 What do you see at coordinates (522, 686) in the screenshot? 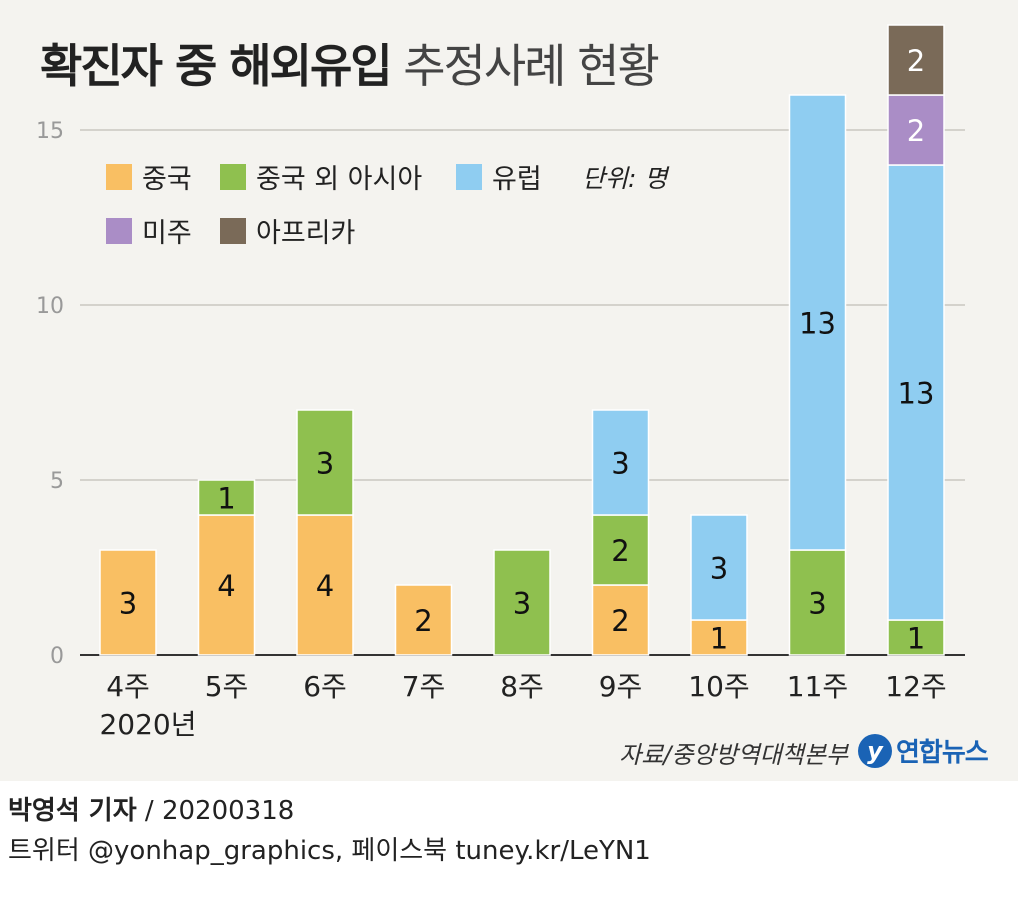
I see `x-tick-label: 8주` at bounding box center [522, 686].